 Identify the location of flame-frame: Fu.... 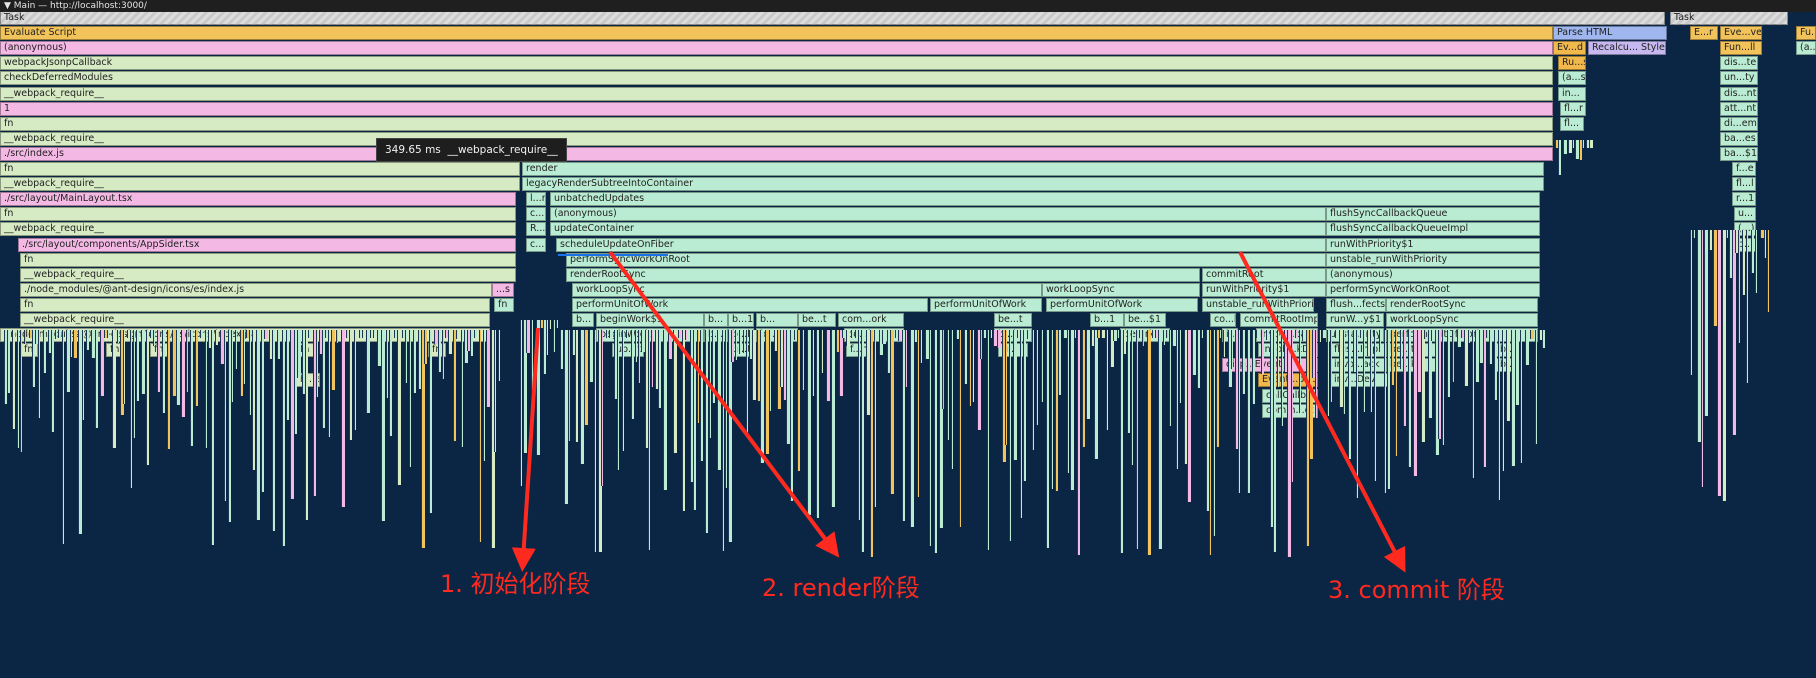
(1806, 33).